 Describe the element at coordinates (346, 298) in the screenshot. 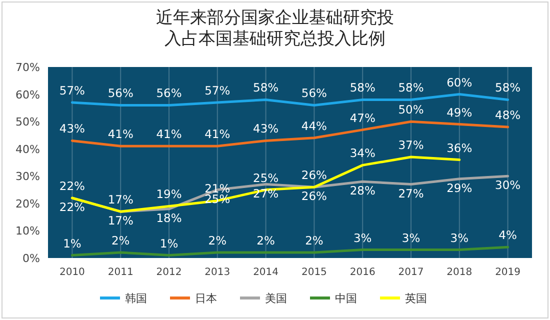

I see `legend-label: 中国` at that location.